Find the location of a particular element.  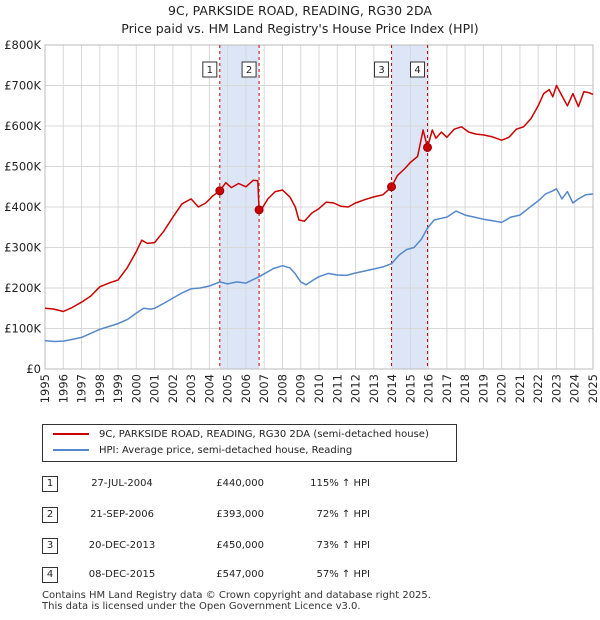

x-tick-label: 2022 is located at coordinates (538, 388).